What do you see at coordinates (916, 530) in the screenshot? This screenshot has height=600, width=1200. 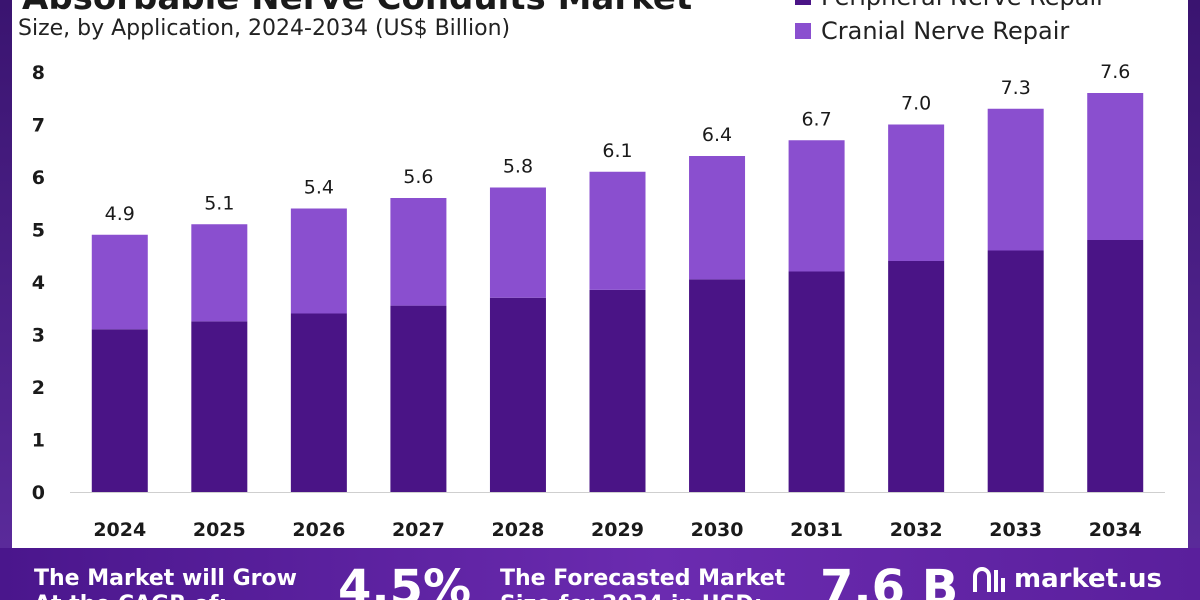 I see `x-tick-label-2032: 2032` at bounding box center [916, 530].